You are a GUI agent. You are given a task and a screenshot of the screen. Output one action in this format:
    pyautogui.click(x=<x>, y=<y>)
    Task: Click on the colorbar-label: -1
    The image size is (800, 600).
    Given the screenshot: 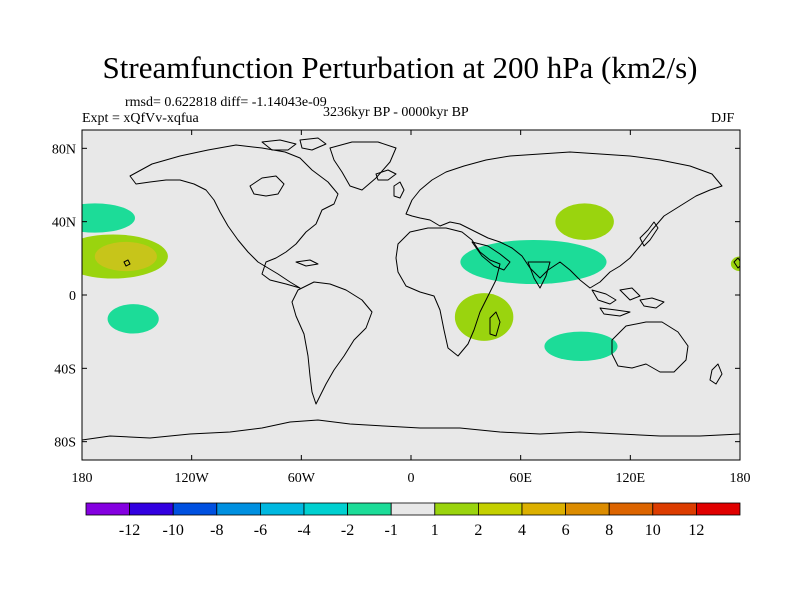 What is the action you would take?
    pyautogui.click(x=391, y=530)
    